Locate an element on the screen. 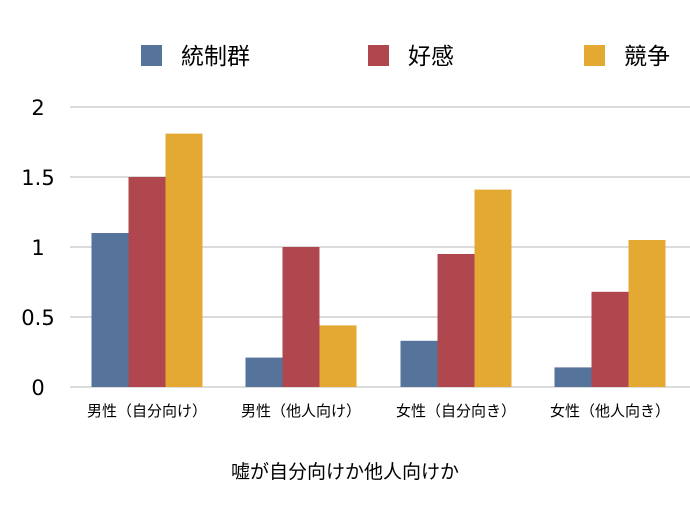 This screenshot has height=518, width=690. legend-label: 競争 is located at coordinates (647, 57).